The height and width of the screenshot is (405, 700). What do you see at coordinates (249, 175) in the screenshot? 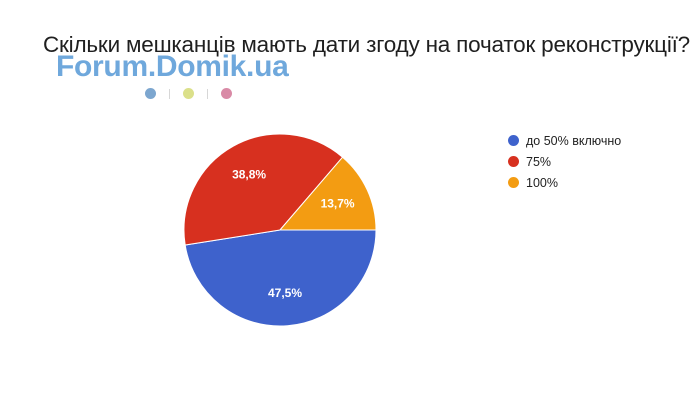
I see `pie-slice-label-1: 38,8%` at bounding box center [249, 175].